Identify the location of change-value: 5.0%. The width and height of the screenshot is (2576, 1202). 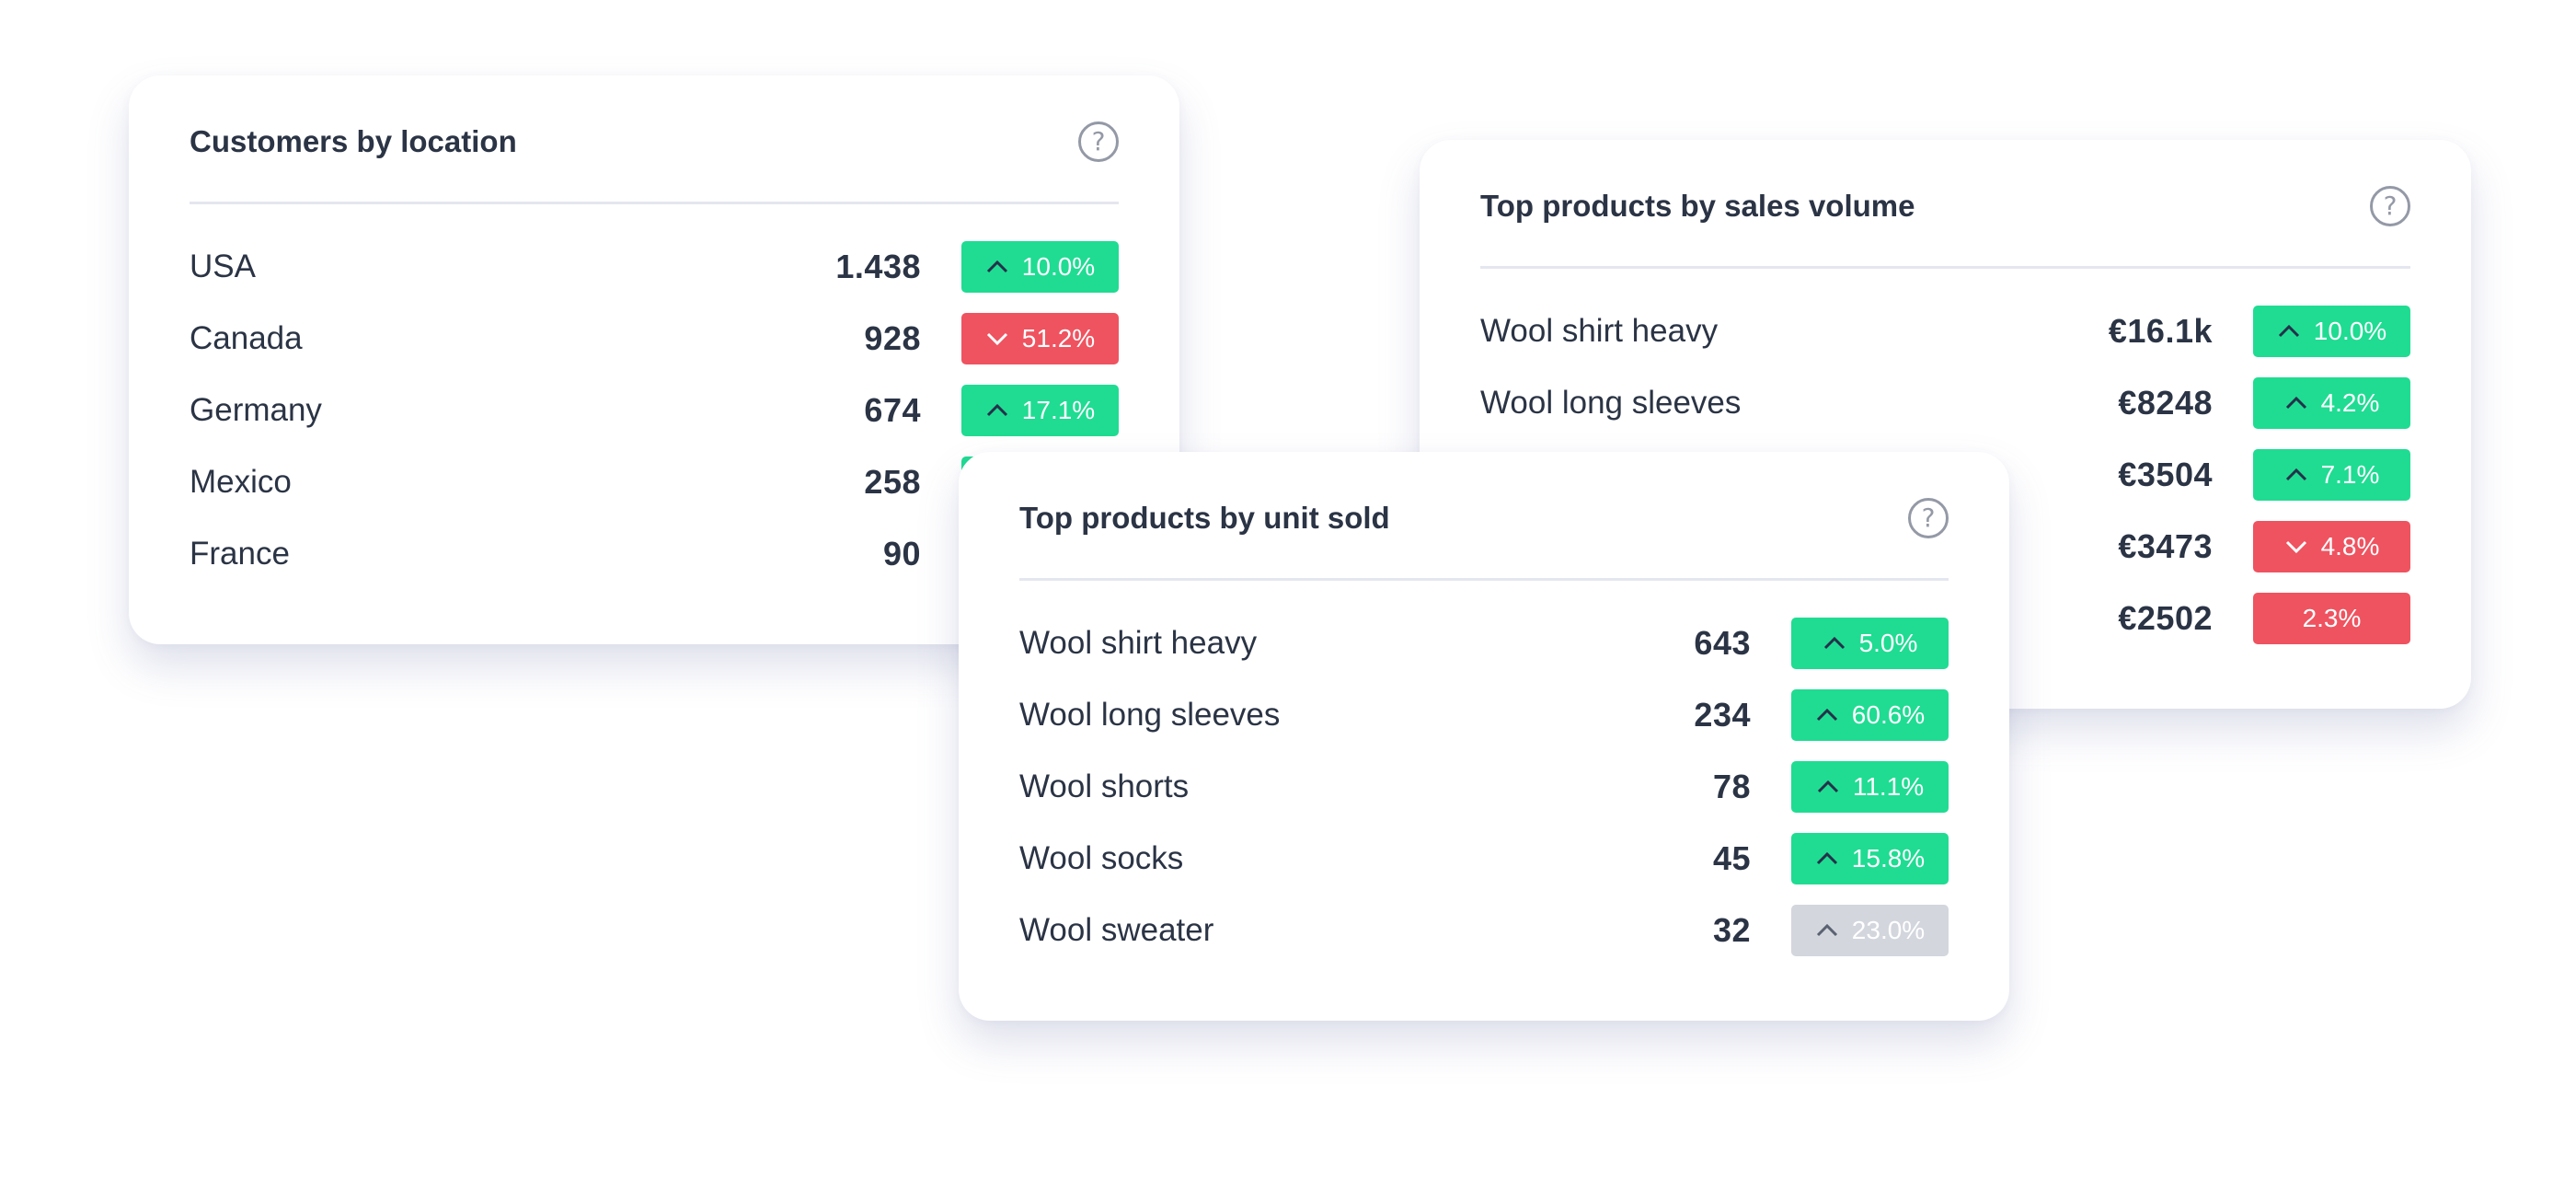
(1888, 643).